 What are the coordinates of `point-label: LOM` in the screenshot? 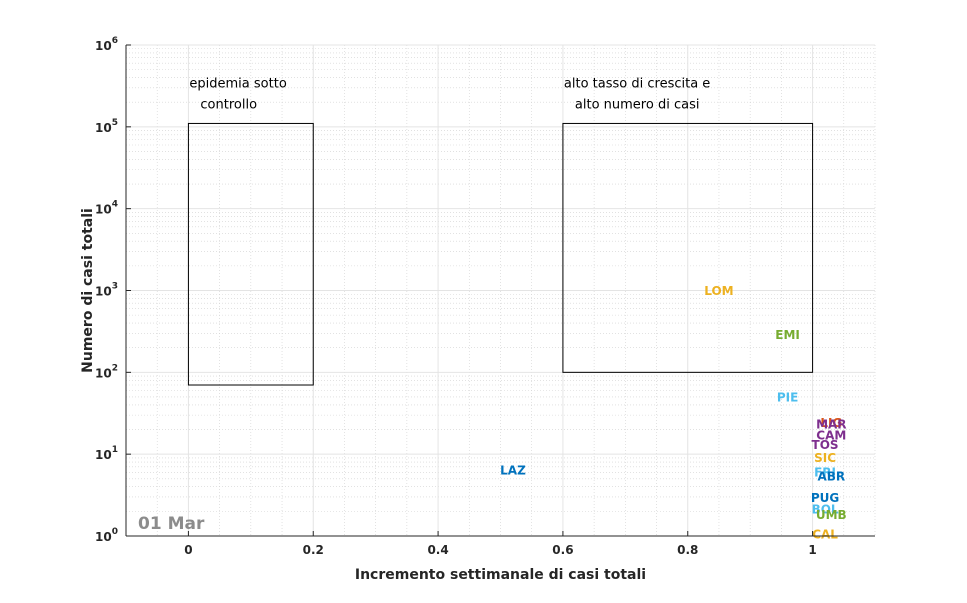 It's located at (718, 291).